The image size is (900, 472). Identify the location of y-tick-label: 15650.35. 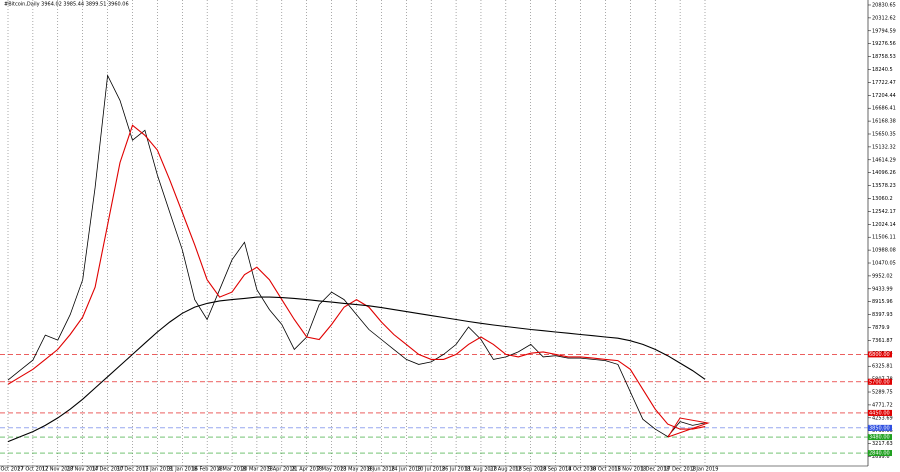
(884, 134).